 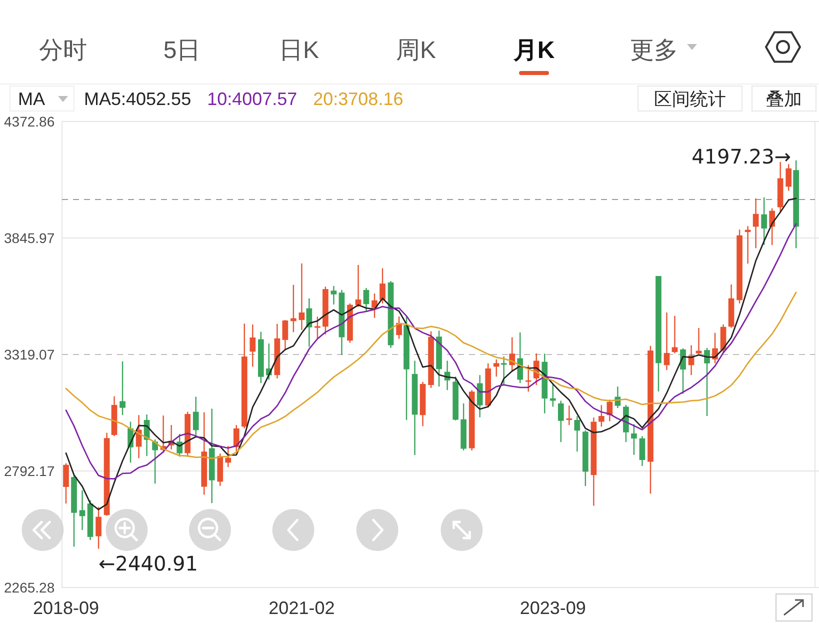 What do you see at coordinates (29, 354) in the screenshot?
I see `y-tick-label: 3319.07` at bounding box center [29, 354].